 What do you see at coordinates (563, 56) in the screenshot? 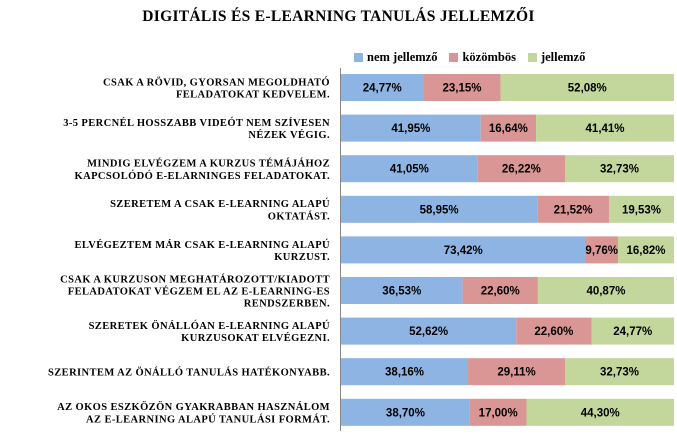
I see `legend-label: jellemző` at bounding box center [563, 56].